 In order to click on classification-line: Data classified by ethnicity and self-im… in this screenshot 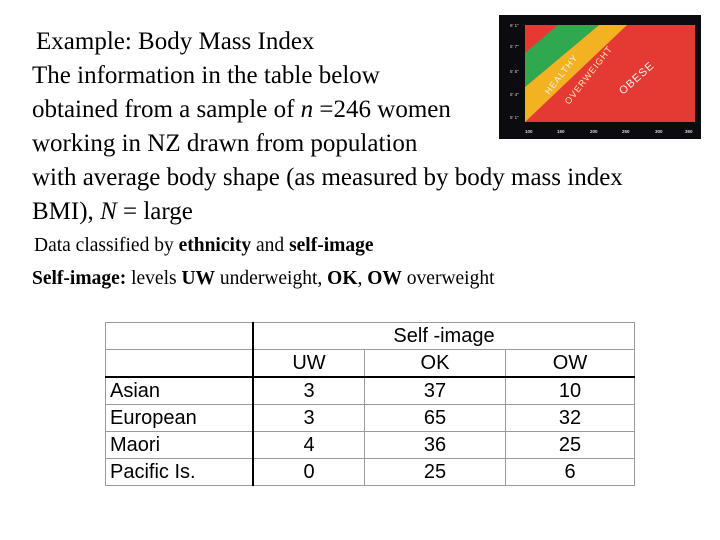, I will do `click(204, 246)`.